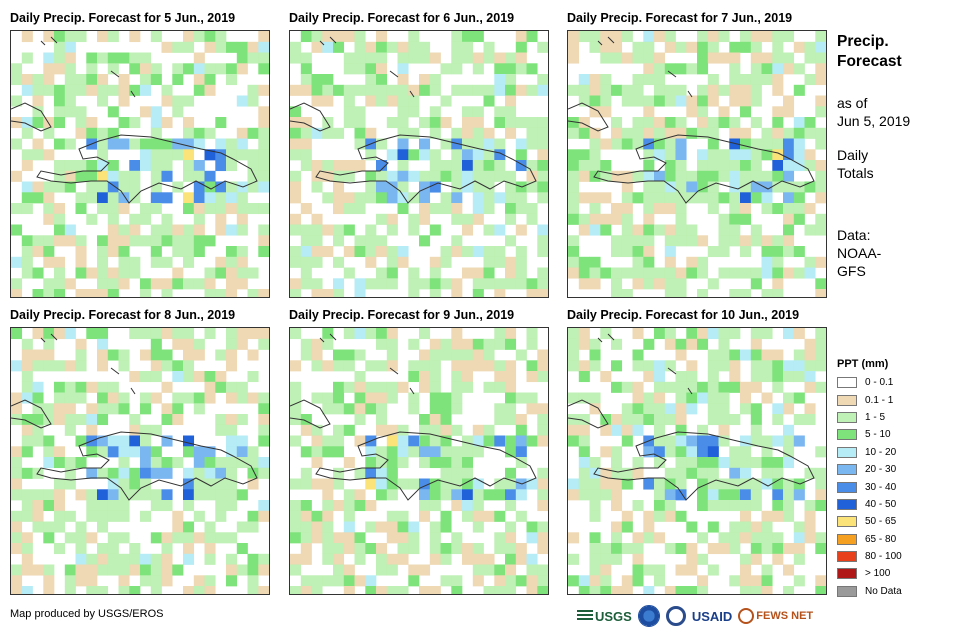 Image resolution: width=970 pixels, height=635 pixels. Describe the element at coordinates (140, 164) in the screenshot. I see `precip-grid` at that location.